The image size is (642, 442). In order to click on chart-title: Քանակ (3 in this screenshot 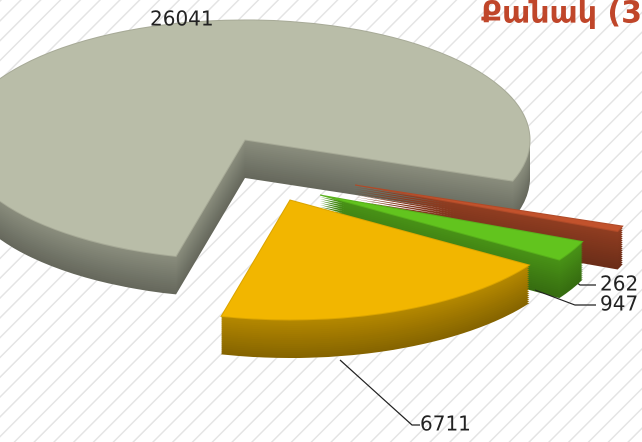, I will do `click(561, 15)`.